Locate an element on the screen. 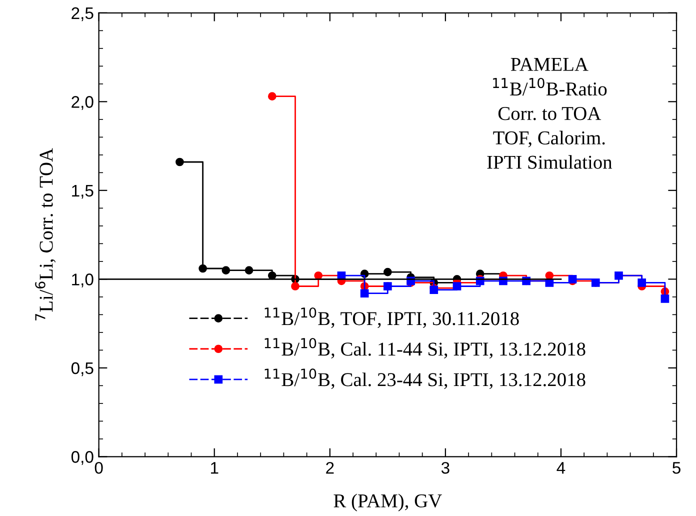 Image resolution: width=696 pixels, height=516 pixels. y-tick-label: 0,5 is located at coordinates (82, 369).